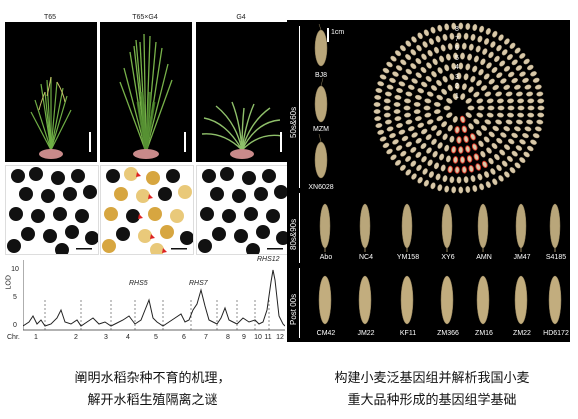 This screenshot has width=578, height=419. What do you see at coordinates (9, 282) in the screenshot?
I see `lod-axis-label: LOD` at bounding box center [9, 282].